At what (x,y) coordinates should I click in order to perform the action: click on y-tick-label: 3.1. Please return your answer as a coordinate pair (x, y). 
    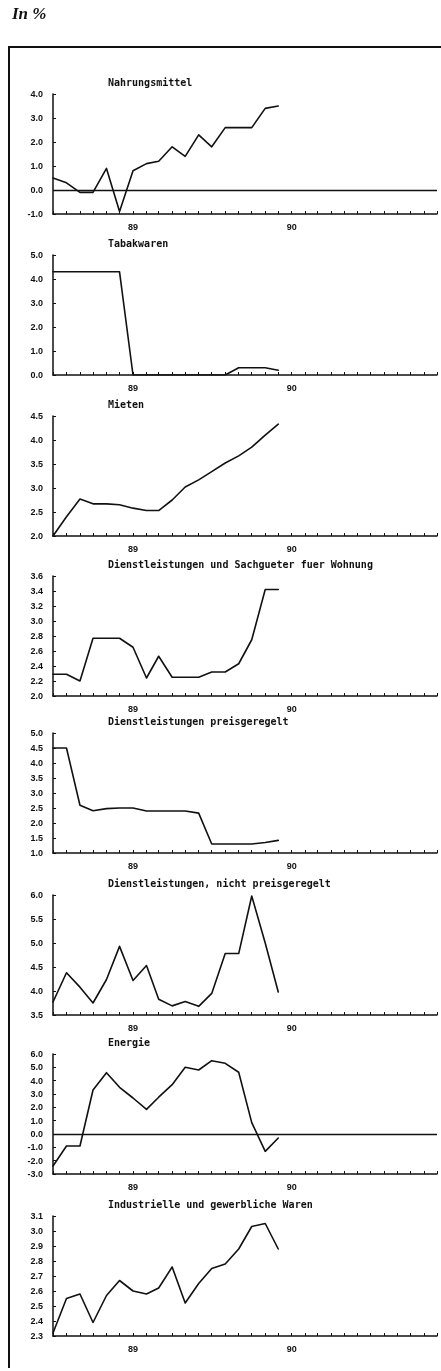
    Looking at the image, I should click on (36, 1216).